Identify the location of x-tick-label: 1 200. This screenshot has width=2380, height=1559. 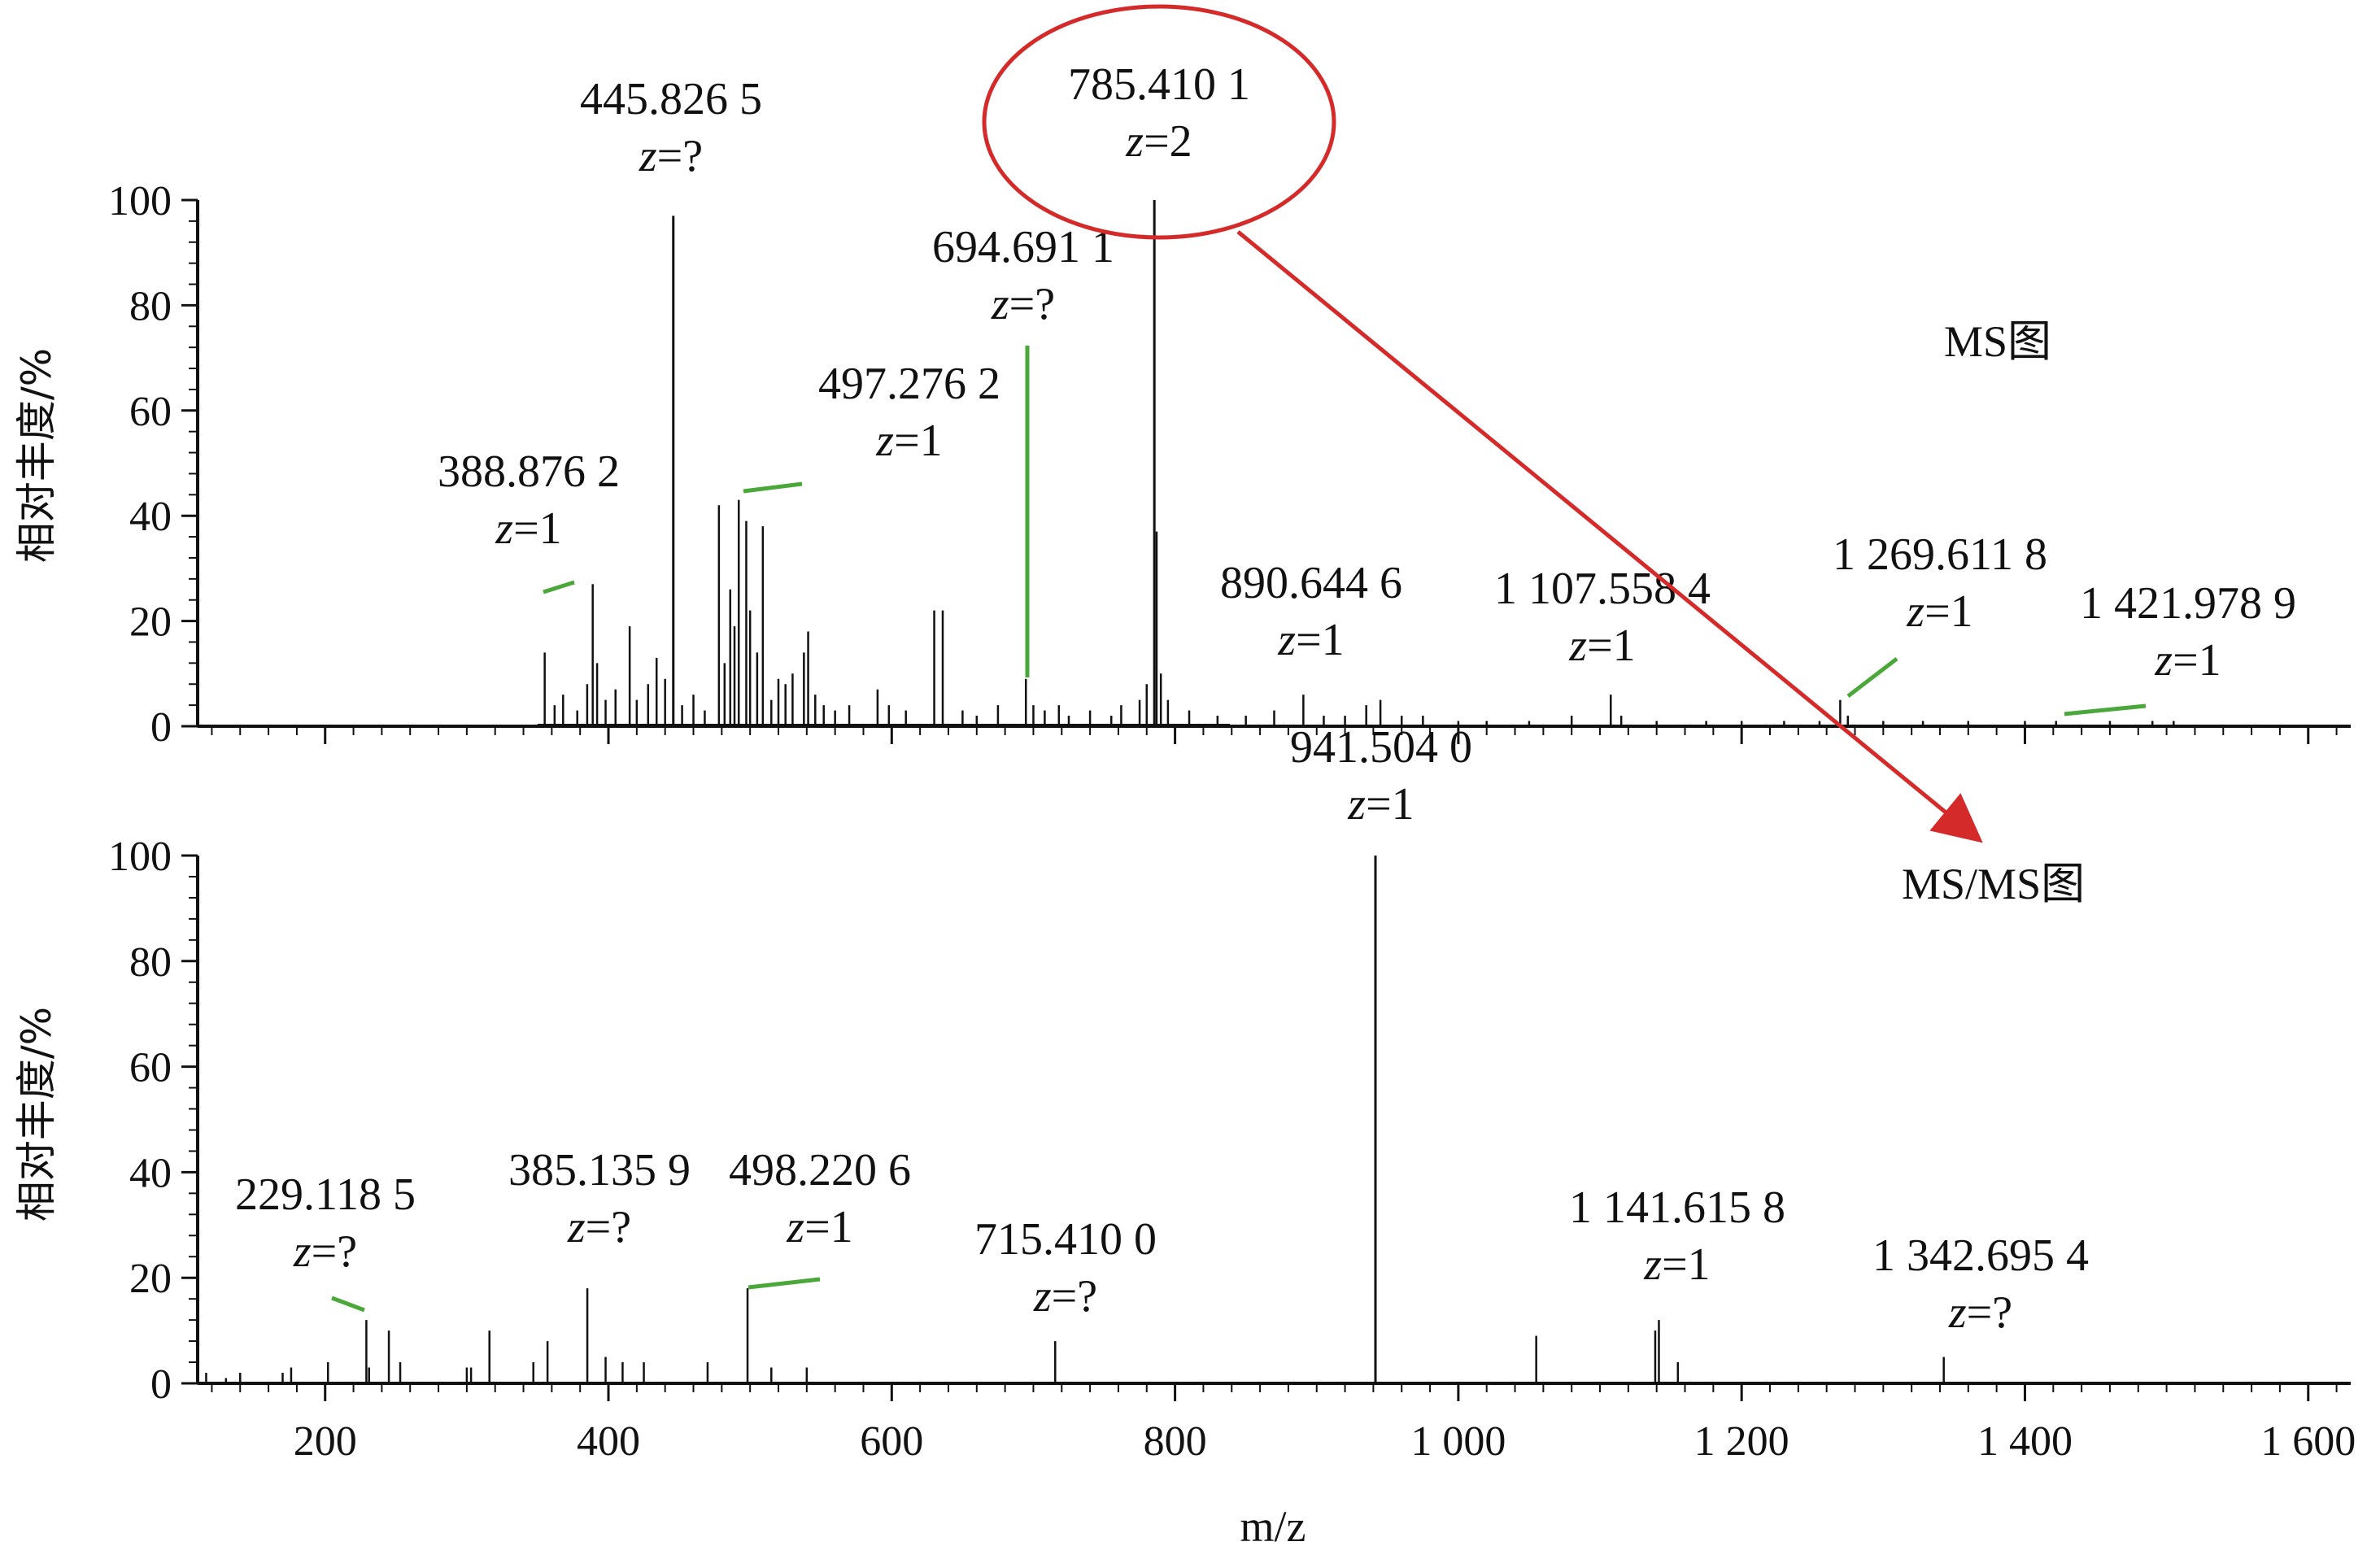
(1742, 1442).